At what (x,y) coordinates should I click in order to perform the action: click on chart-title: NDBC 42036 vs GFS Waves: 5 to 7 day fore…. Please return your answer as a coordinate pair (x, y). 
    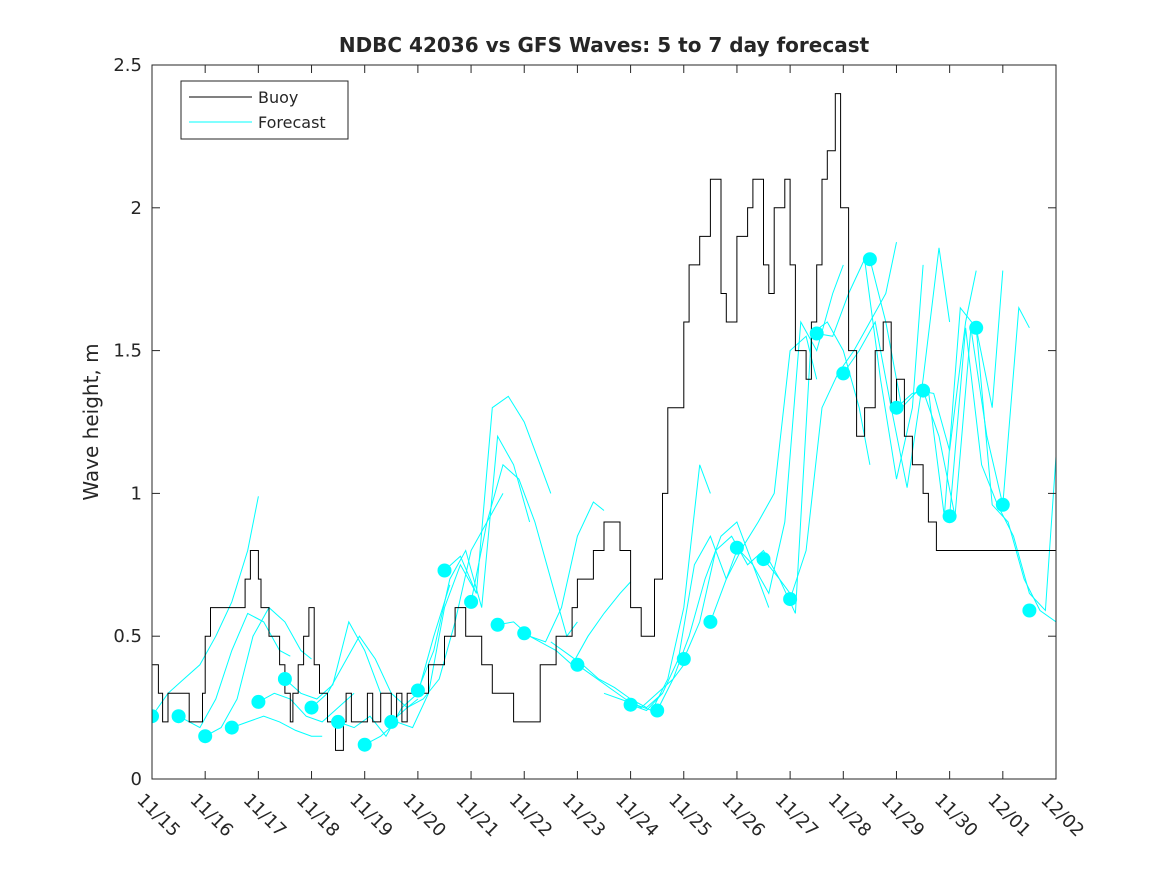
    Looking at the image, I should click on (604, 45).